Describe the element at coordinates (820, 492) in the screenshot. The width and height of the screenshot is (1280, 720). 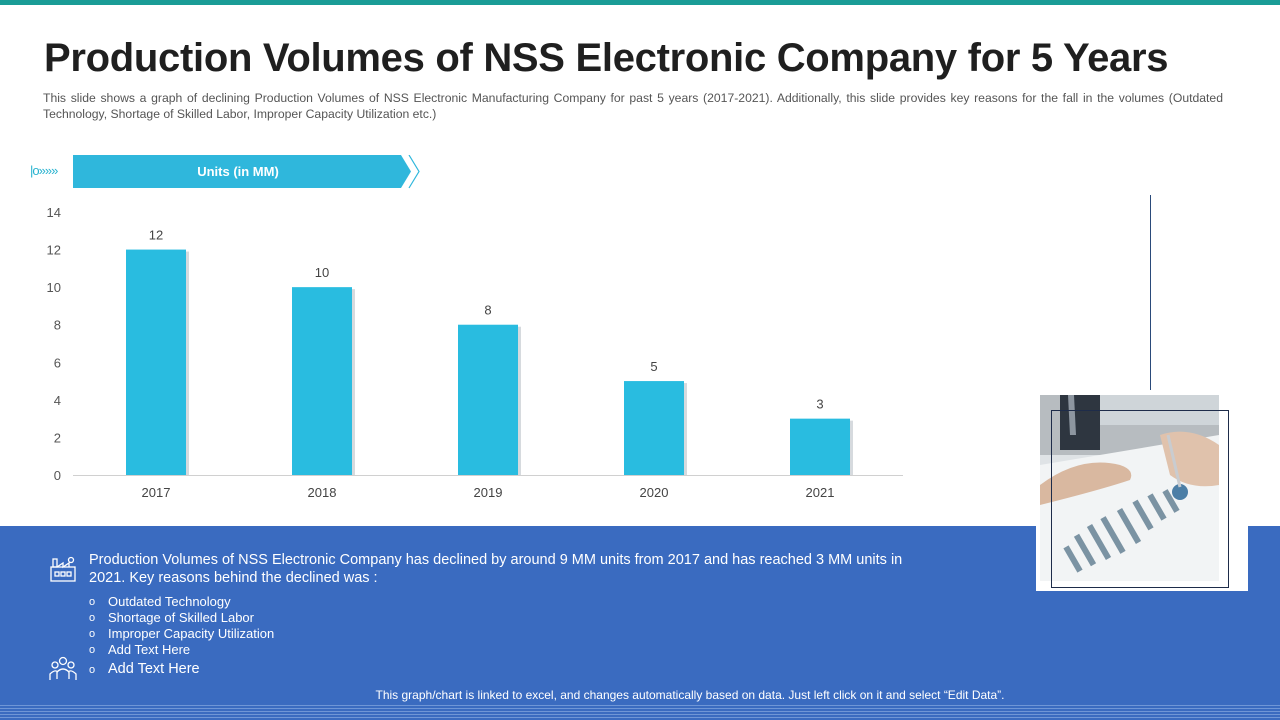
I see `x-tick-label: 2021` at that location.